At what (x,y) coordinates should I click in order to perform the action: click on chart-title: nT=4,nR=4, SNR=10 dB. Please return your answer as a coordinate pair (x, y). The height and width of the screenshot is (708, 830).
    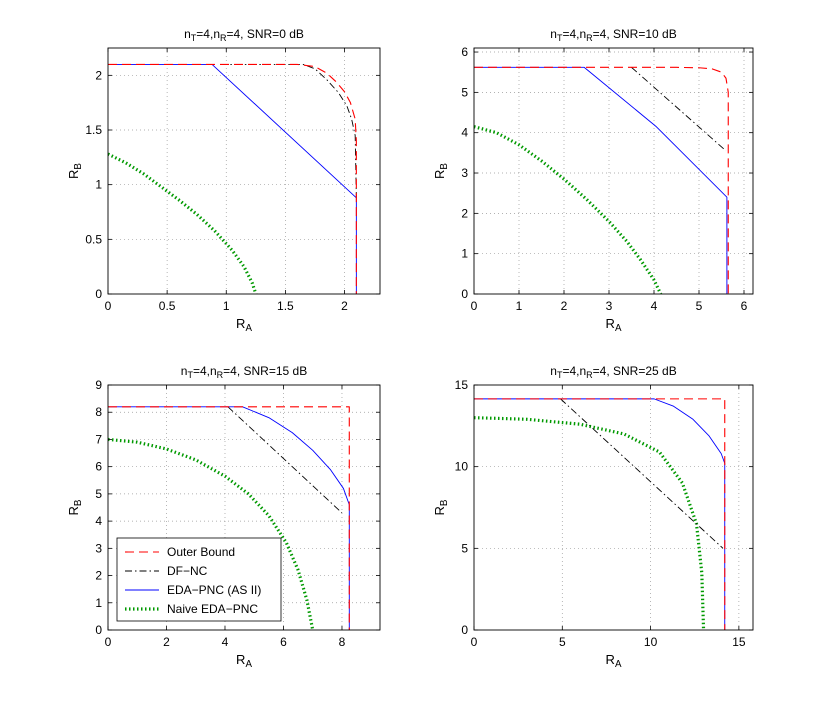
    Looking at the image, I should click on (613, 35).